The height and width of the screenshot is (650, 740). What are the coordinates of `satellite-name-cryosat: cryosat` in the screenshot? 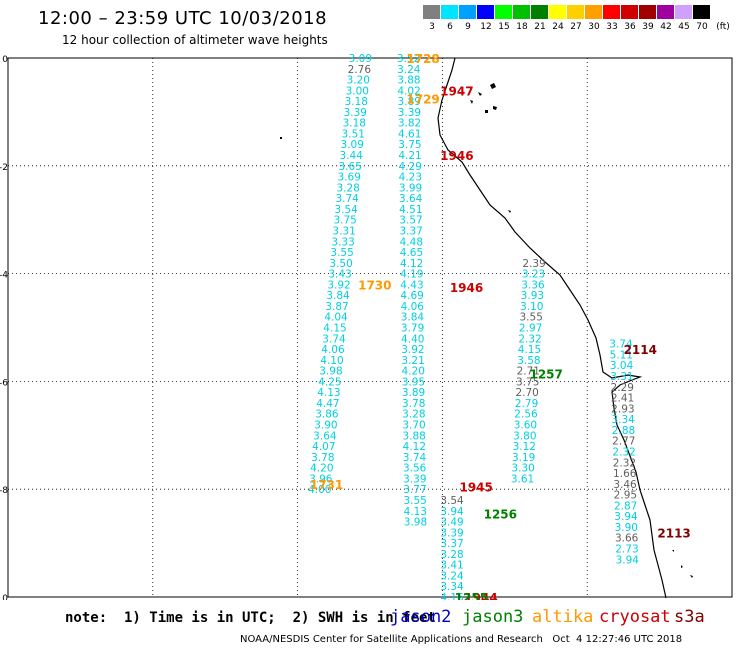 It's located at (635, 617).